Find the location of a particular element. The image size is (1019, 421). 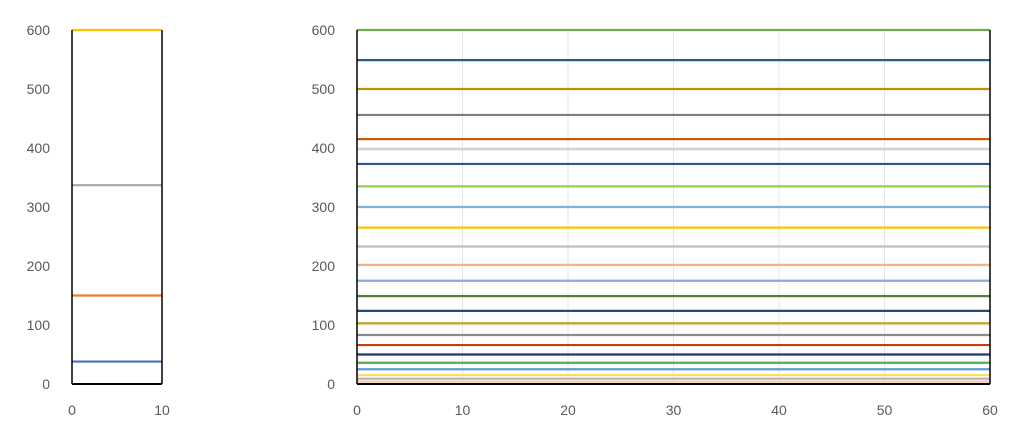

x-tick-label-5: 50 is located at coordinates (885, 410).